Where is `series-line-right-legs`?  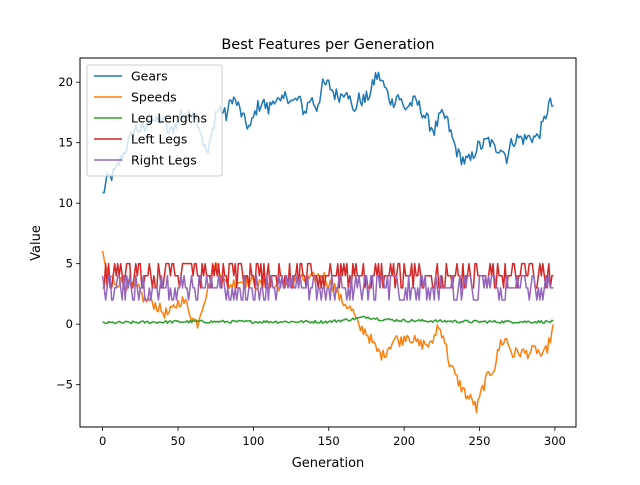
series-line-right-legs is located at coordinates (327, 288).